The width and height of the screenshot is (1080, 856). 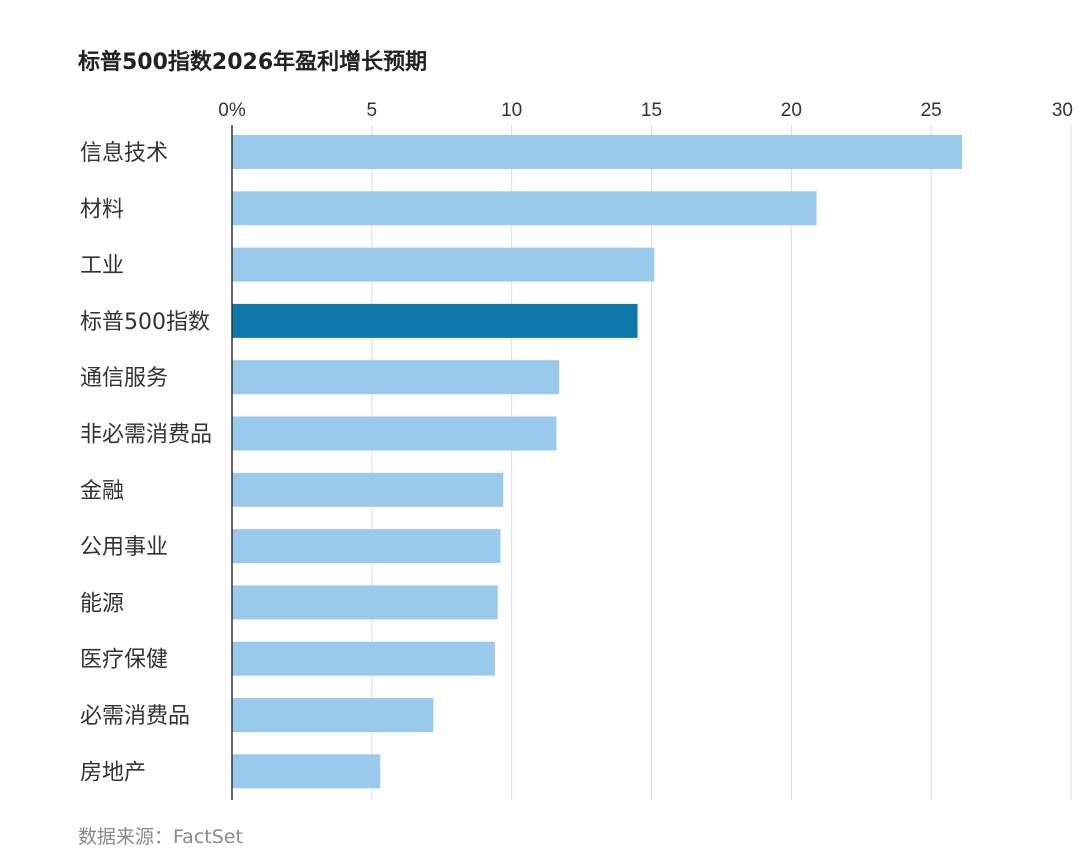 What do you see at coordinates (651, 110) in the screenshot?
I see `x-tick-label: 15` at bounding box center [651, 110].